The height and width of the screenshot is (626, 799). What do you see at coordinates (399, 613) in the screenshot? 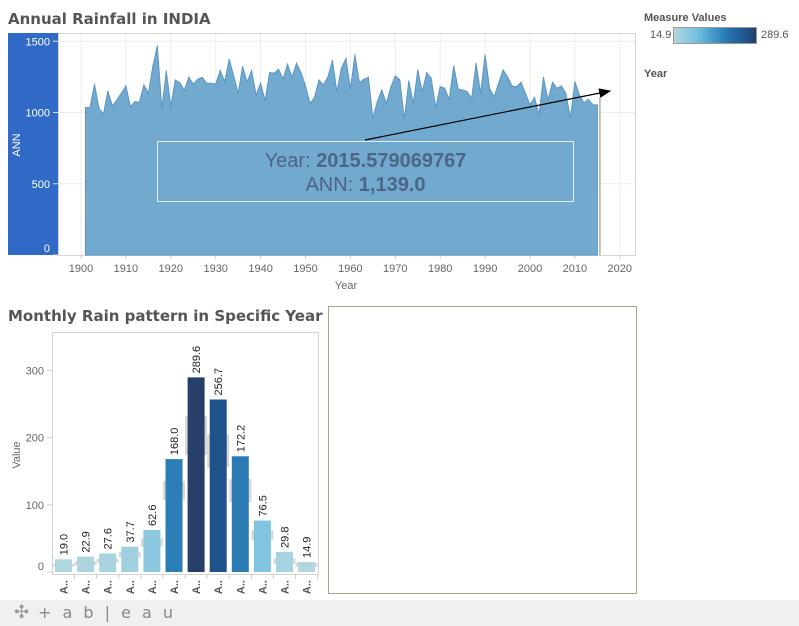
I see `footer-bar: ✣ + a b | e a u` at bounding box center [399, 613].